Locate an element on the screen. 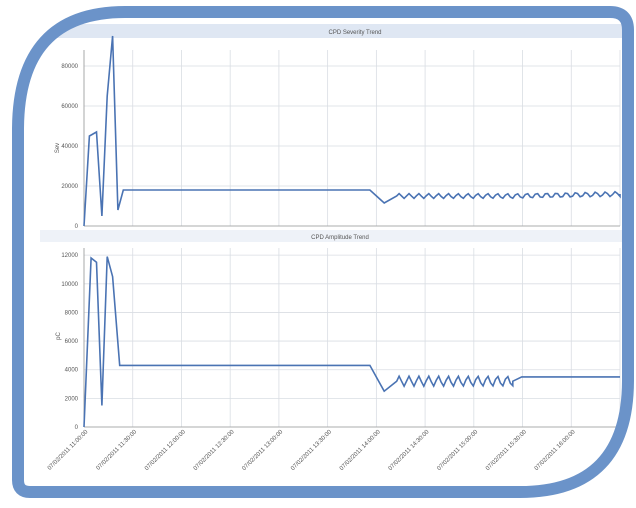  amplitude-ylabel: pC is located at coordinates (59, 335).